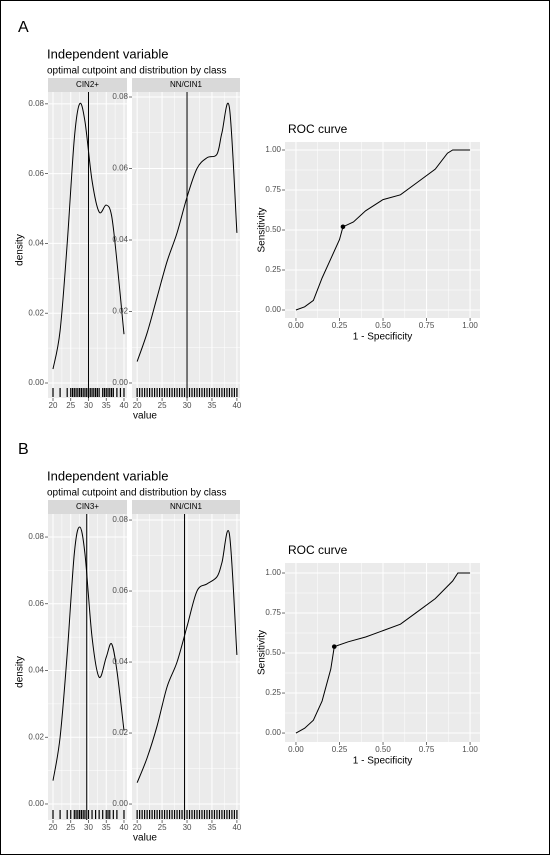  Describe the element at coordinates (23, 27) in the screenshot. I see `panel-label: A` at that location.